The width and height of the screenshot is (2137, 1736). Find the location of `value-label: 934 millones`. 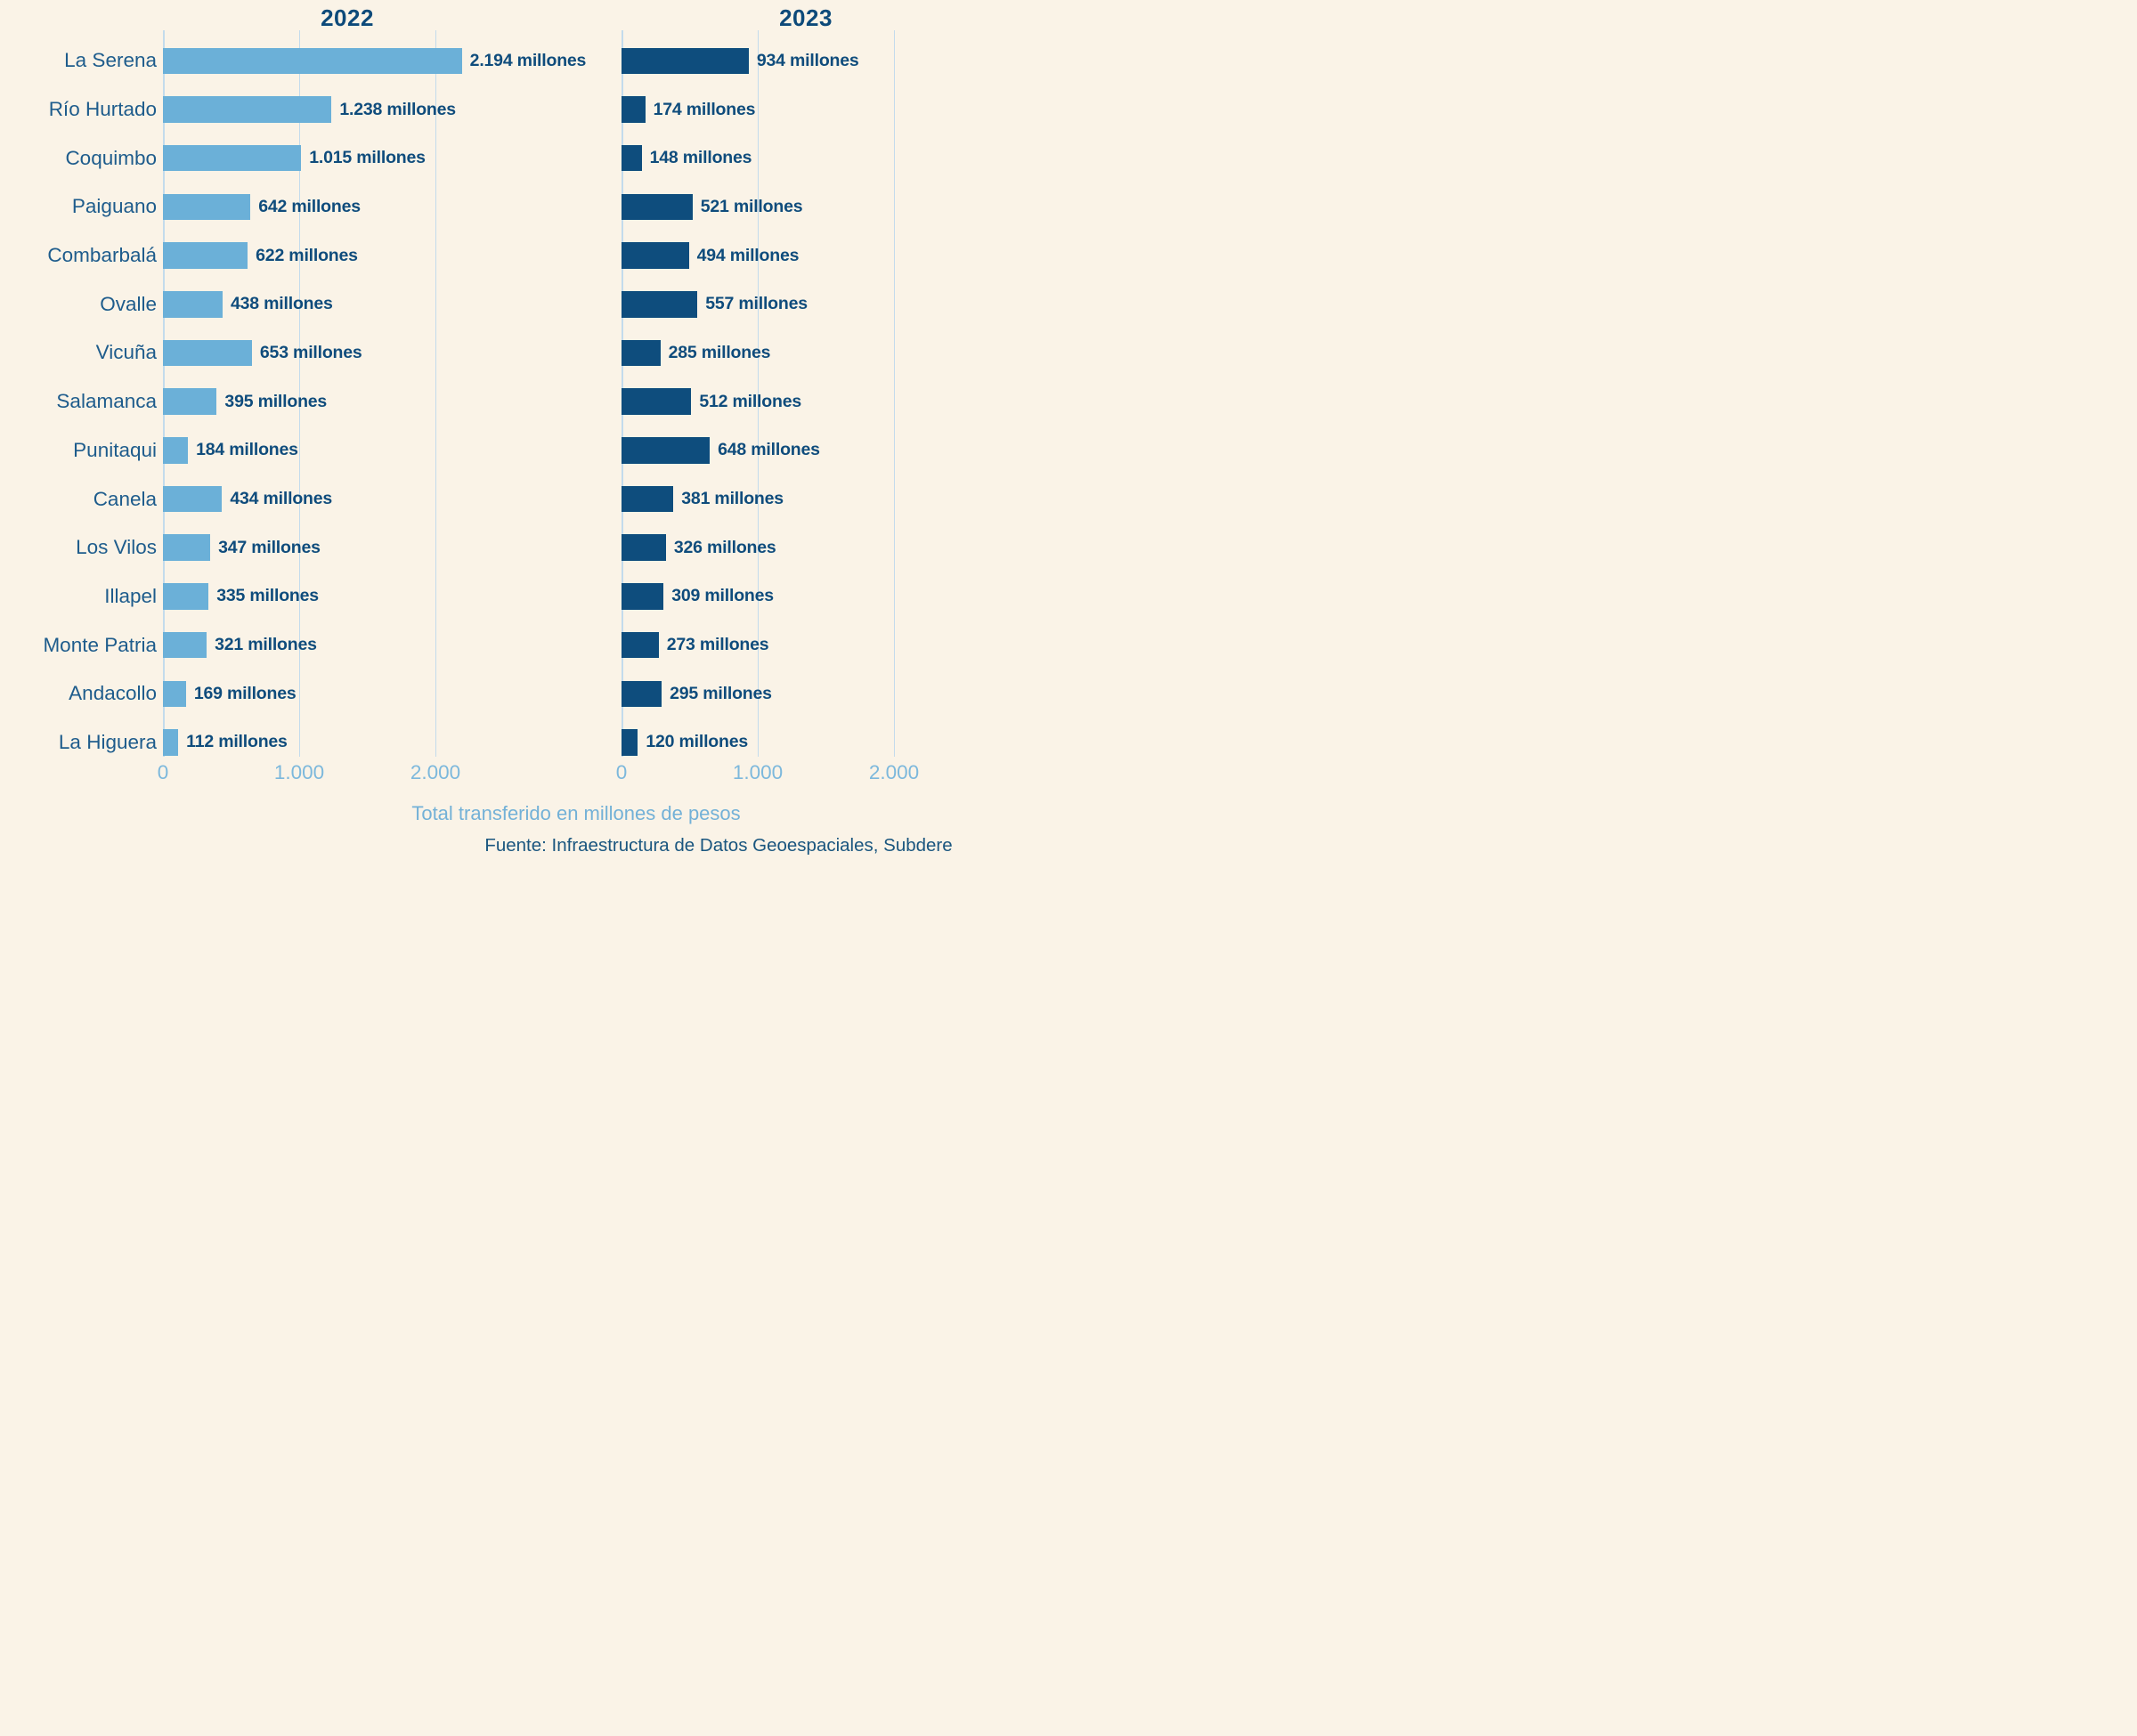

value-label: 934 millones is located at coordinates (807, 60).